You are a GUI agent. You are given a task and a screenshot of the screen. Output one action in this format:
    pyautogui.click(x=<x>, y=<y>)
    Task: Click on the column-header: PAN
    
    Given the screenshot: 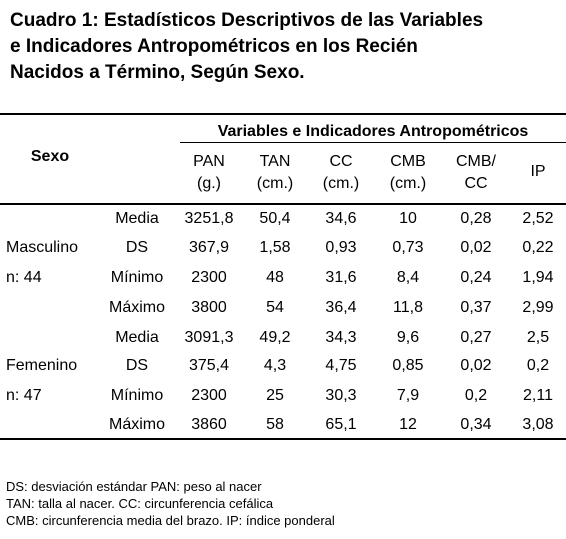 What is the action you would take?
    pyautogui.click(x=209, y=161)
    